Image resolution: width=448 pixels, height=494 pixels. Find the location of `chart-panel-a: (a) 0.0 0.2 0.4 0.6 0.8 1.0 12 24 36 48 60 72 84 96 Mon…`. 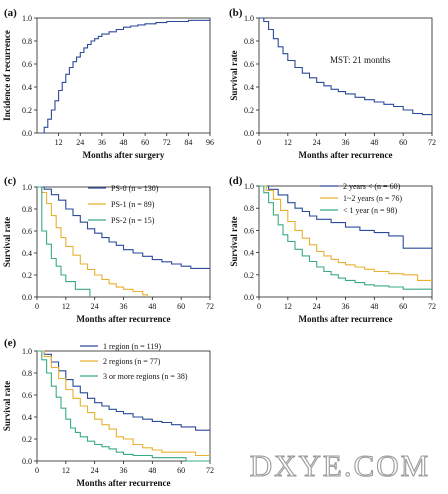

chart-panel-a: (a) 0.0 0.2 0.4 0.6 0.8 1.0 12 24 36 48 60 72 84 96 Mon… is located at coordinates (108, 83).